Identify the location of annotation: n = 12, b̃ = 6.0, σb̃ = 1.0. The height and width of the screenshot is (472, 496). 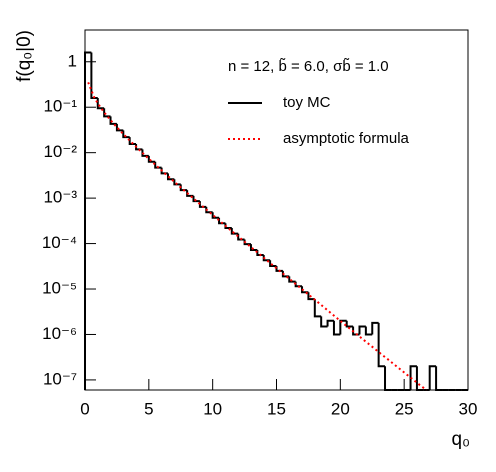
(308, 65).